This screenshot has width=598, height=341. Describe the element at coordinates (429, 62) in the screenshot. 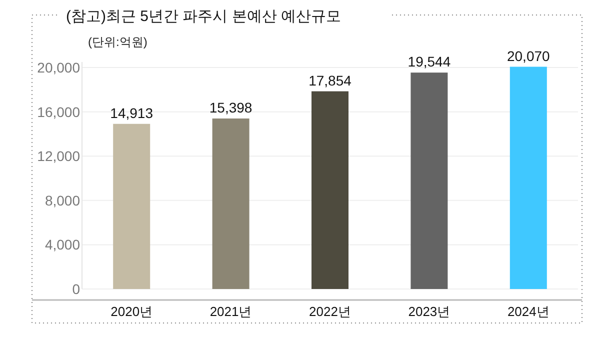

I see `data-label: 19,544` at that location.